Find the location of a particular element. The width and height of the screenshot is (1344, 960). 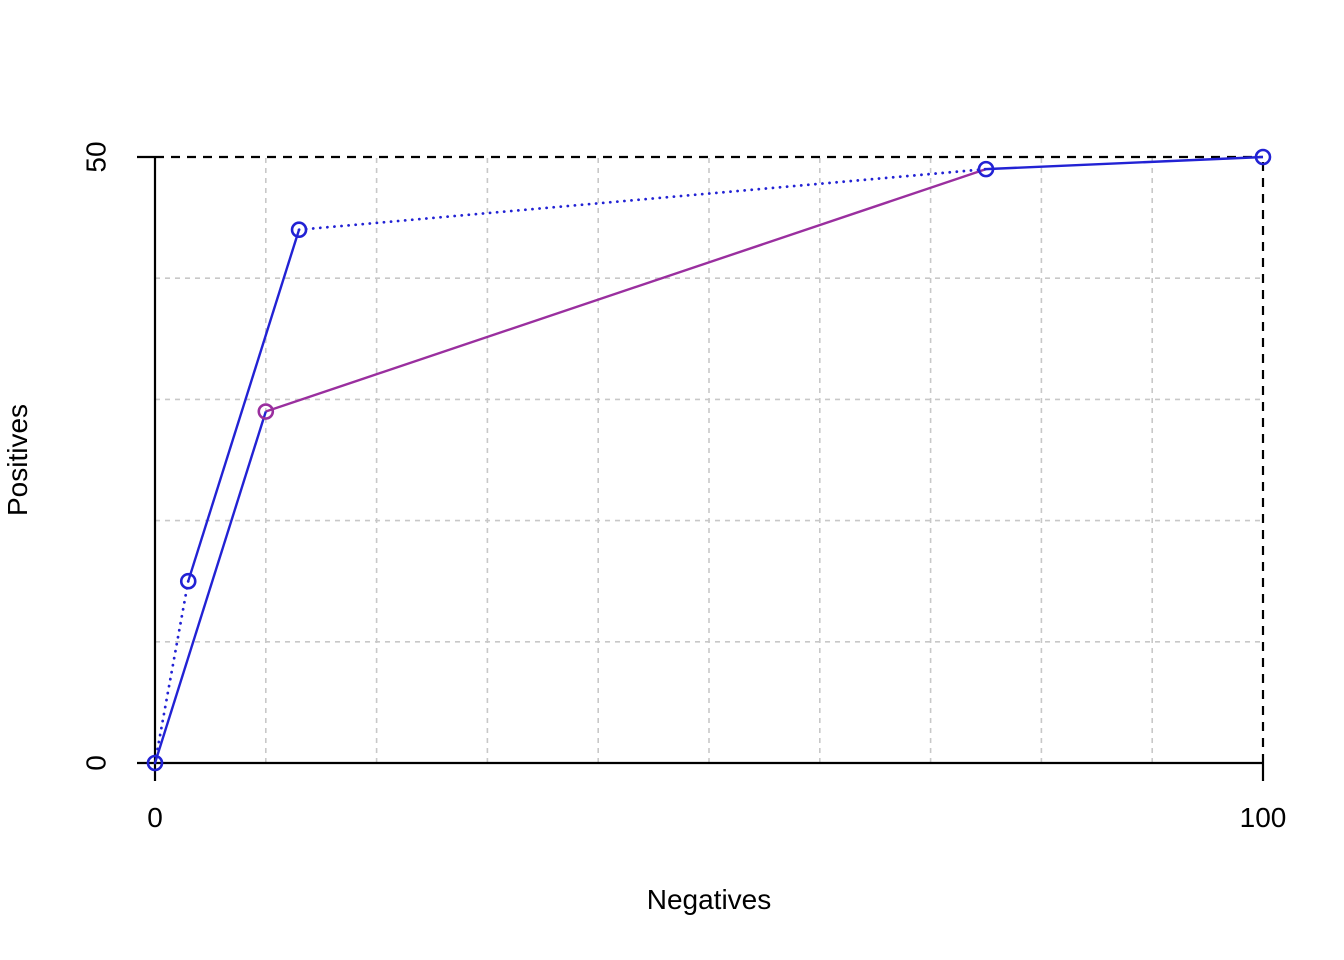

y-axis-title: Positives is located at coordinates (17, 460).